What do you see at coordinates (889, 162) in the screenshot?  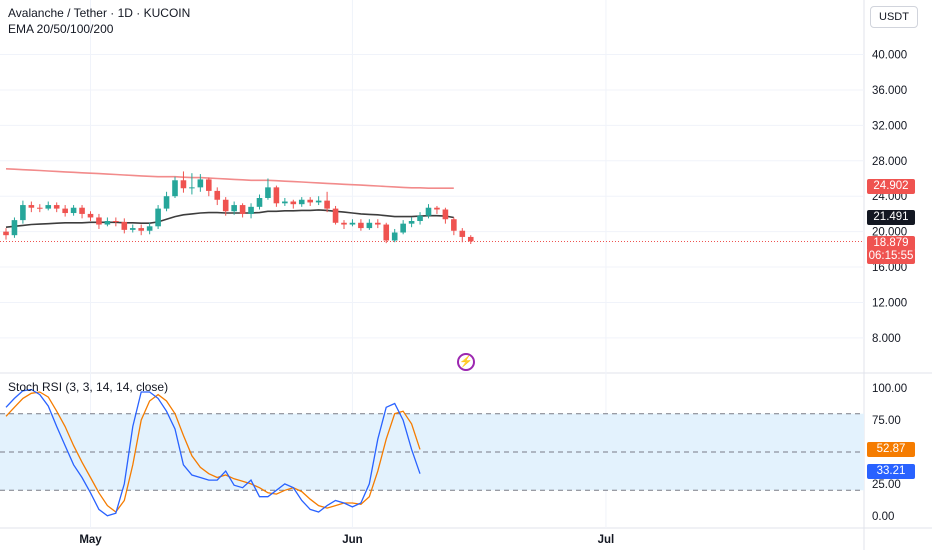 I see `price-tick-label: 28.000` at bounding box center [889, 162].